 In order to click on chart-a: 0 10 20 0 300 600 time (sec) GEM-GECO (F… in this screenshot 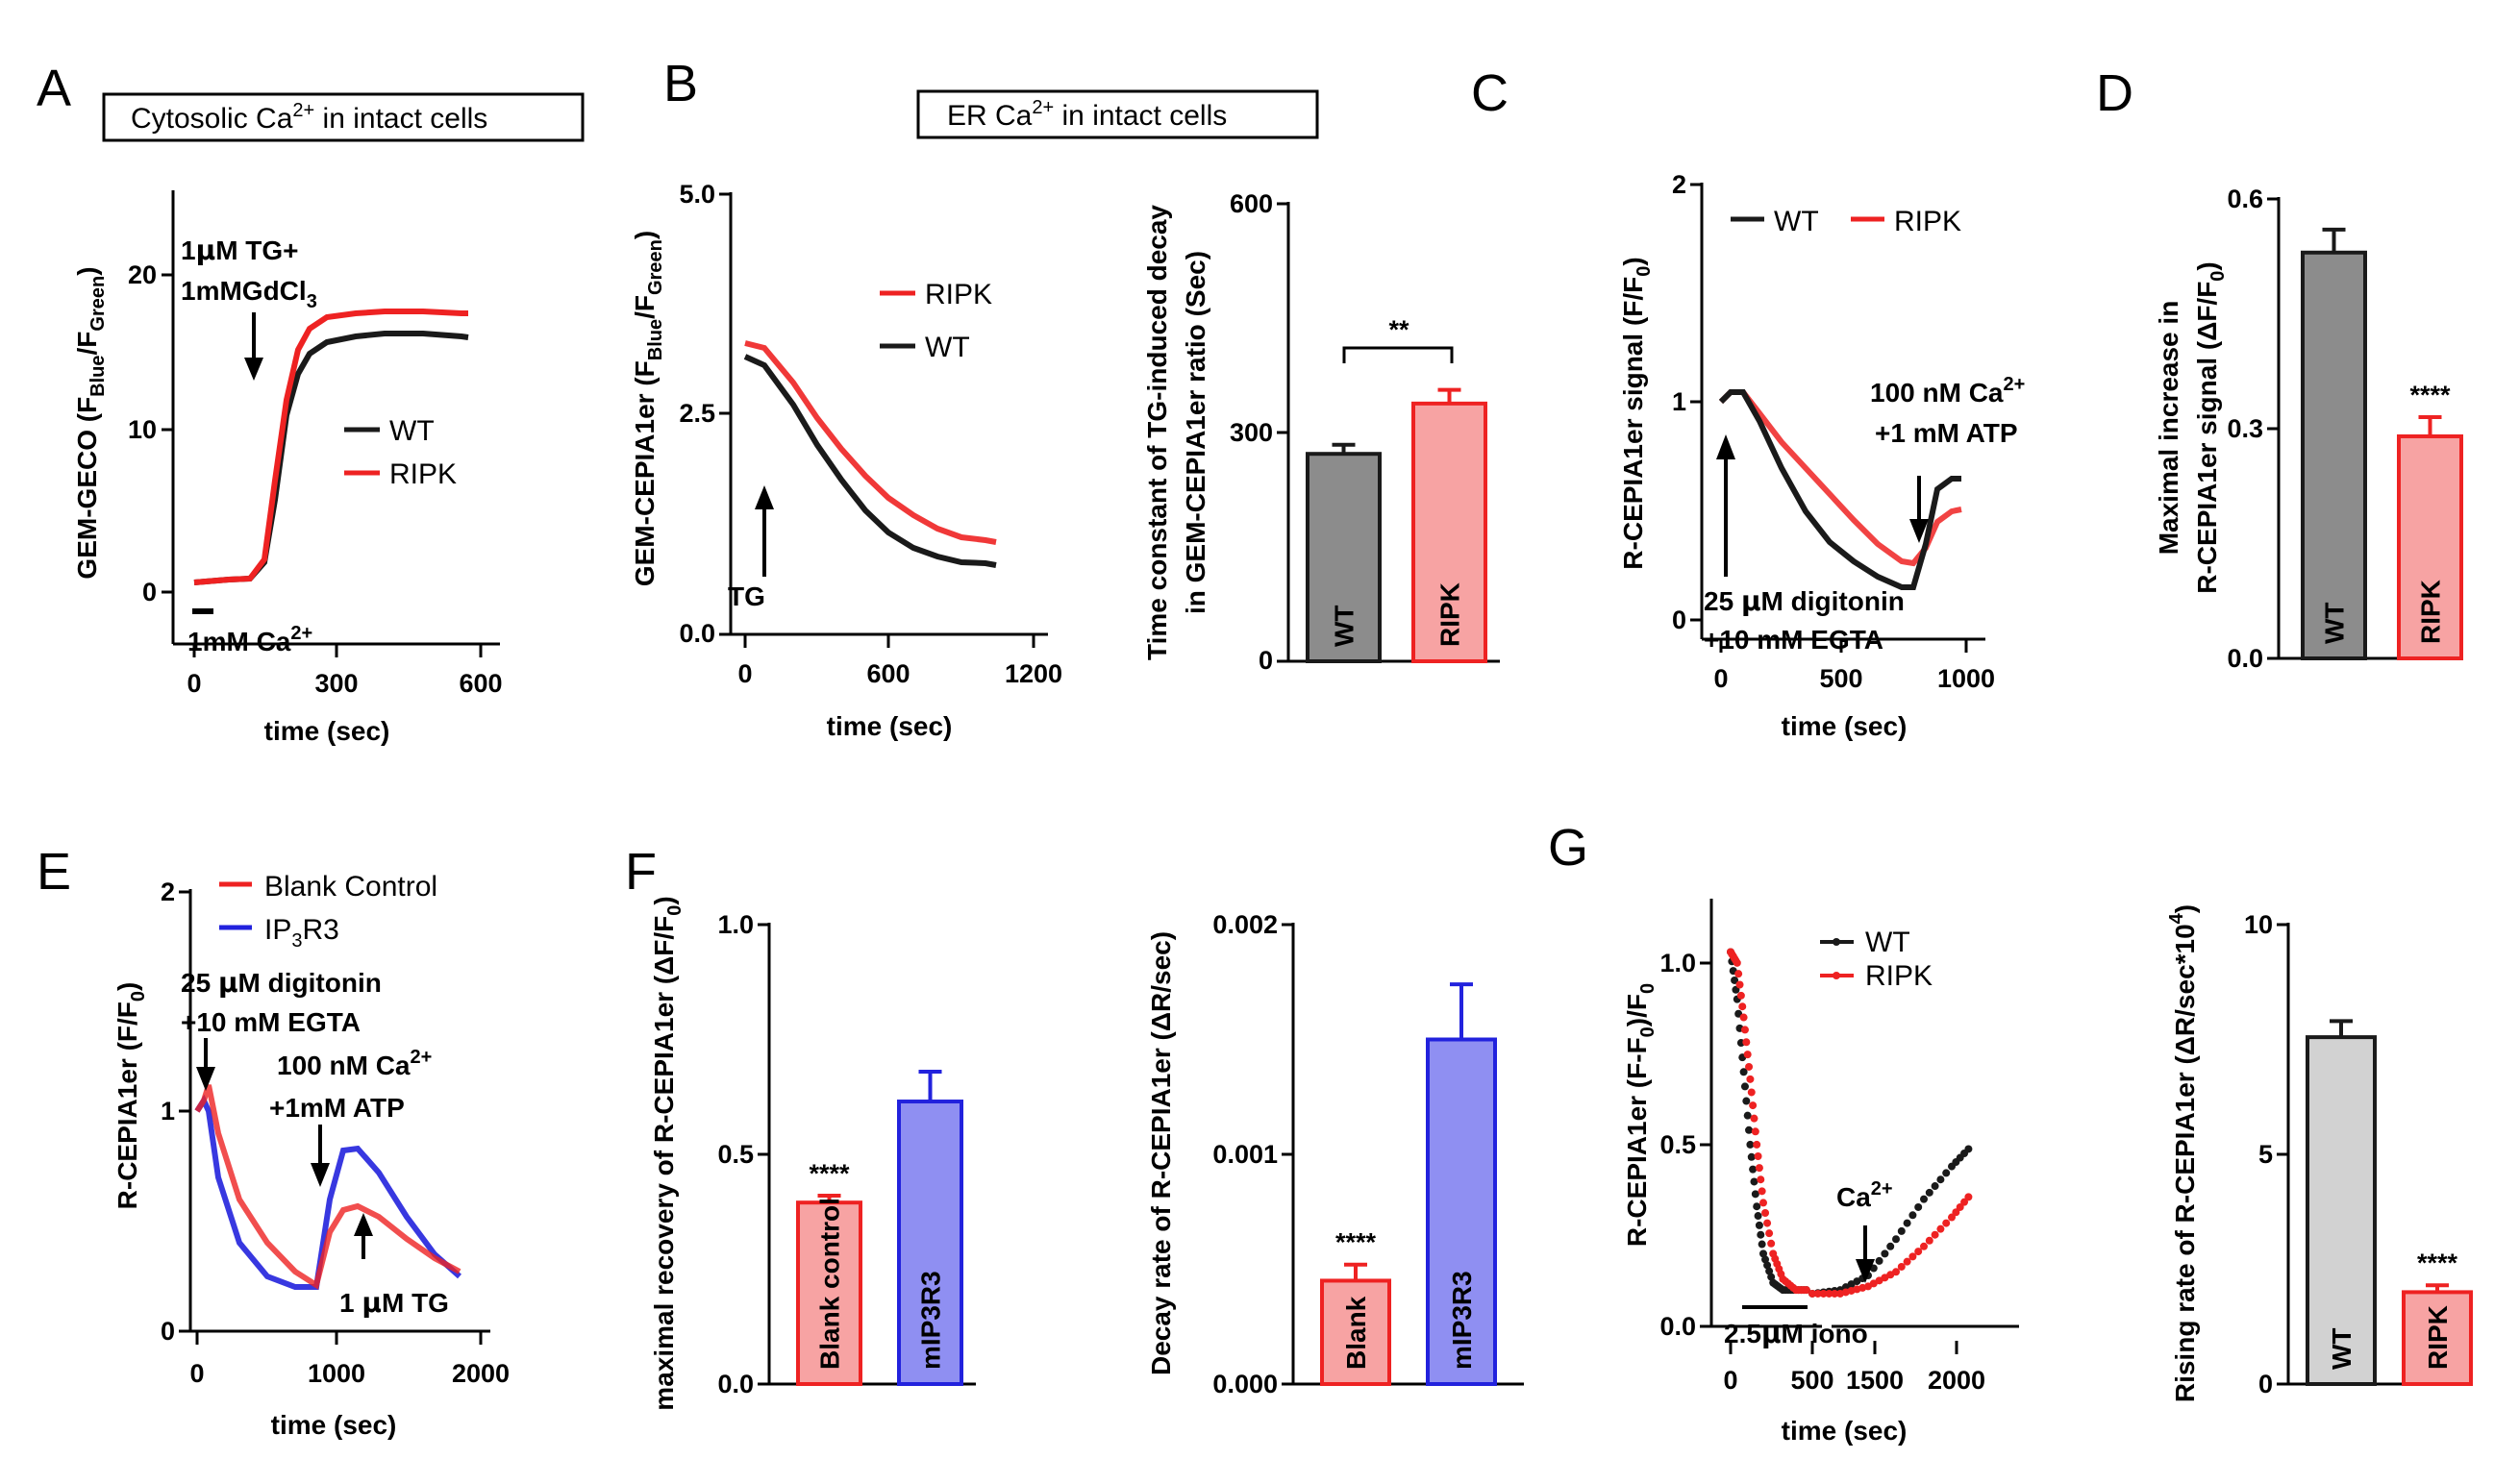, I will do `click(287, 468)`.